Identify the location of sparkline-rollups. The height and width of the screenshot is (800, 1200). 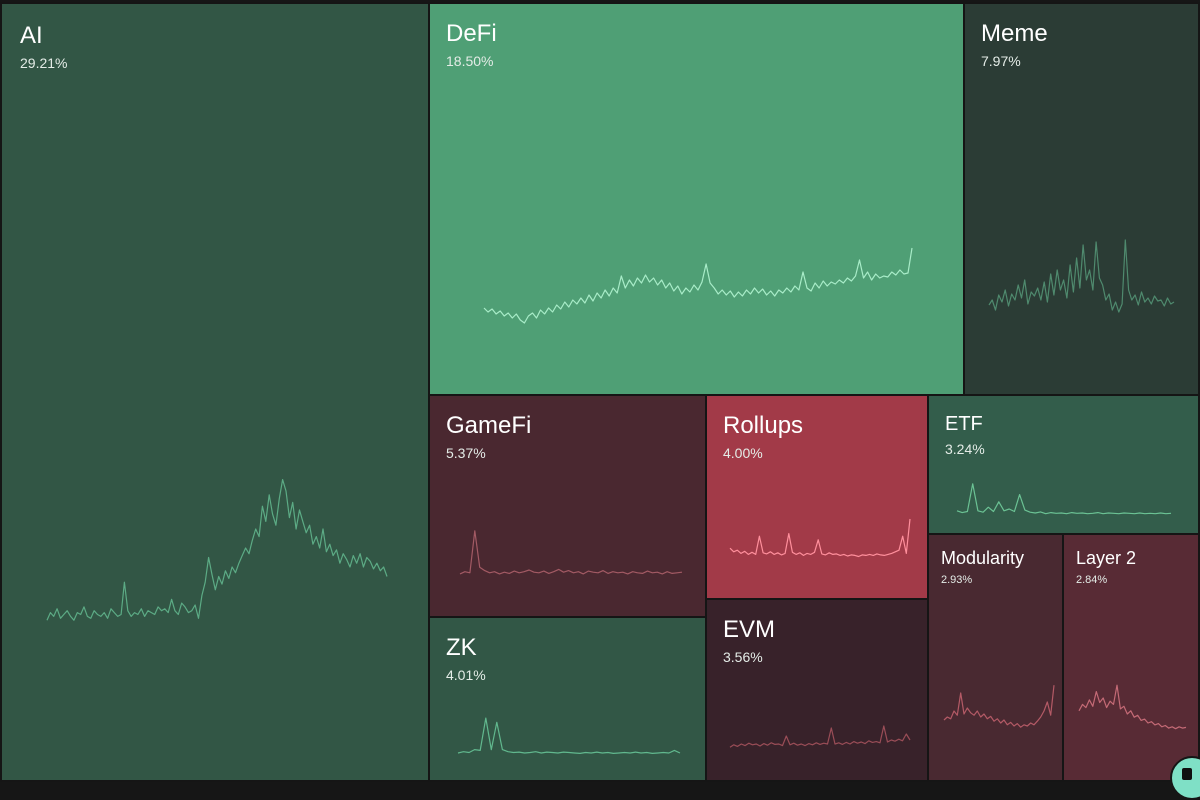
(818, 498).